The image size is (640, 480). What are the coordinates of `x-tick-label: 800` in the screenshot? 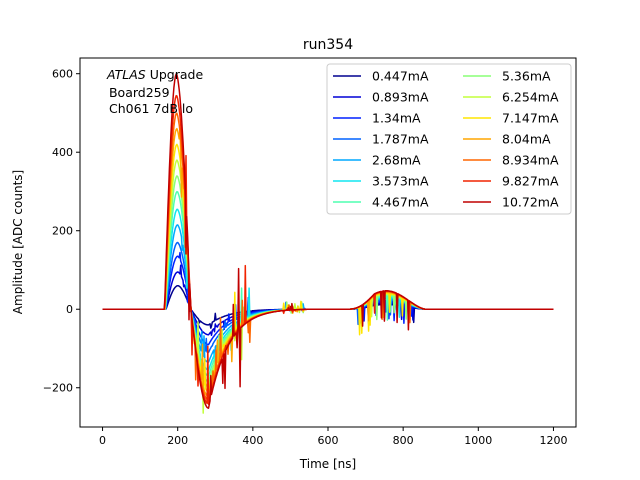 It's located at (403, 440).